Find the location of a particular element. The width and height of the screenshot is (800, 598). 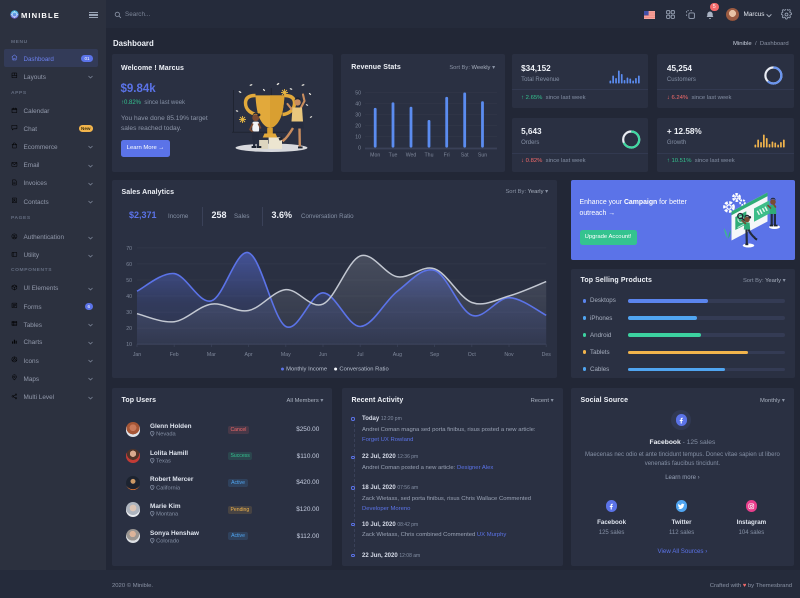

svg-text: Oct is located at coordinates (472, 355).